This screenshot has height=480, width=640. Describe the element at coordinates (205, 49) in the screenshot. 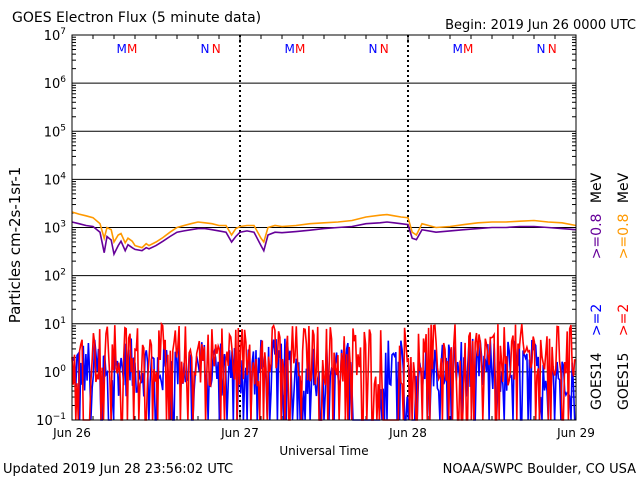

I see `marker-n-2: N` at that location.